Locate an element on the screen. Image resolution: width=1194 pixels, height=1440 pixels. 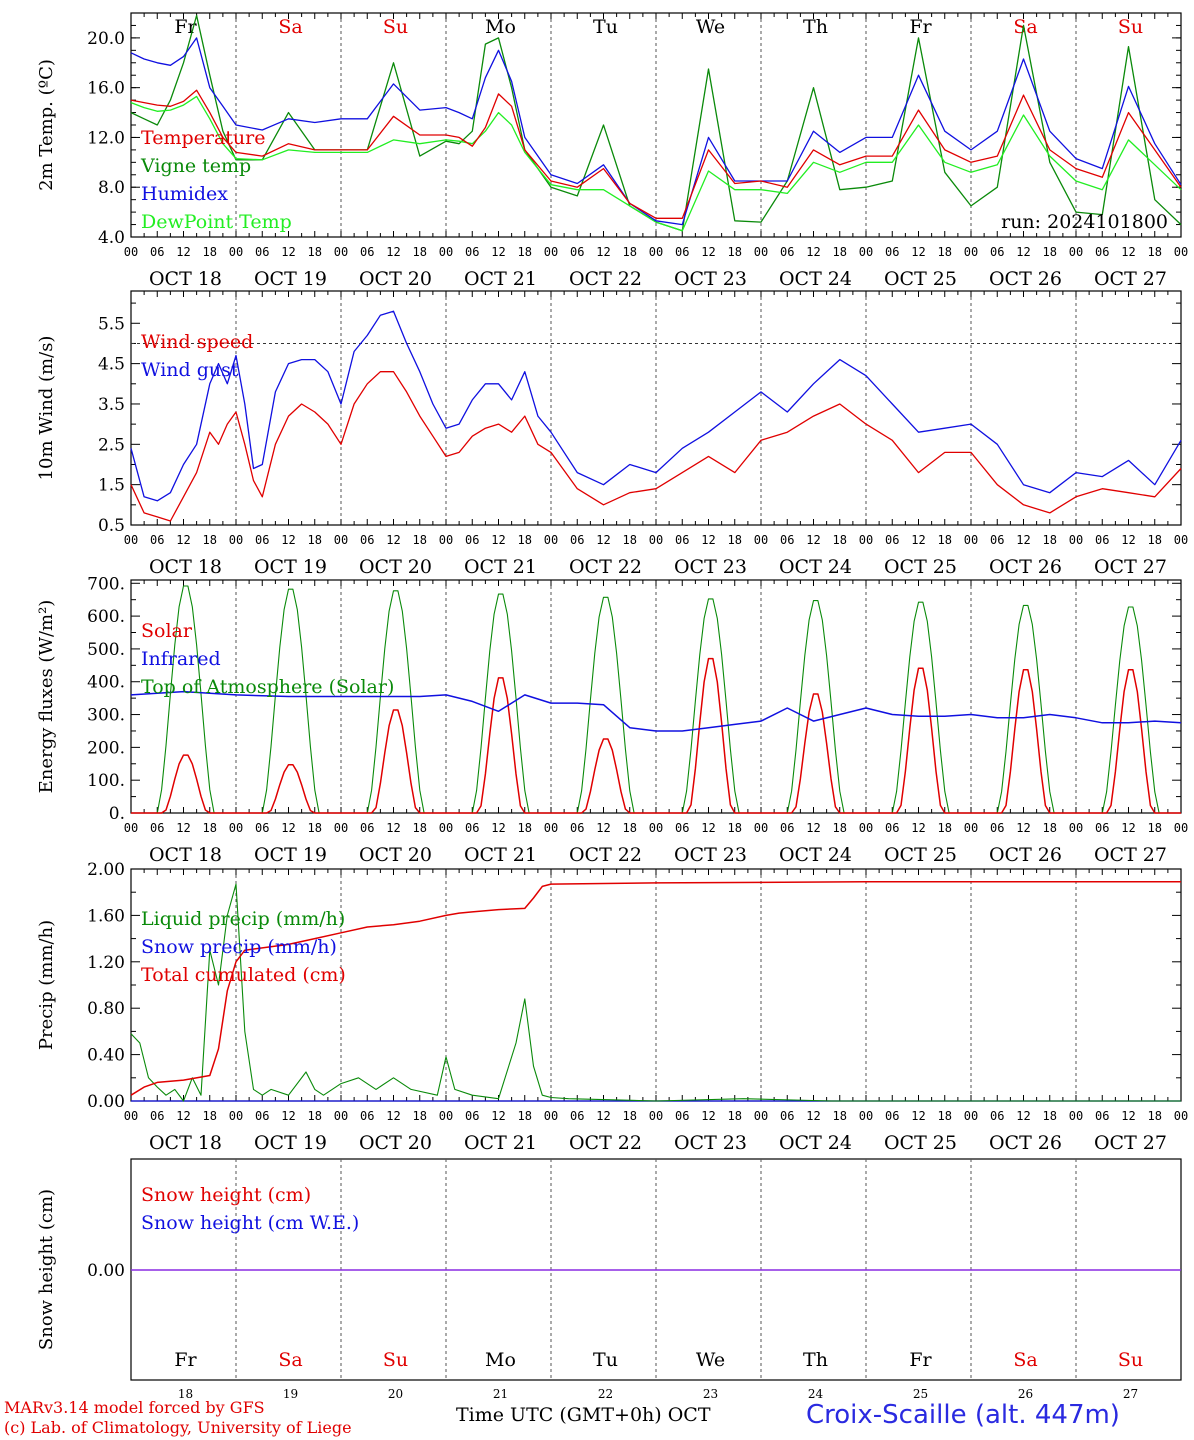
y-tick-label: 200. is located at coordinates (106, 748).